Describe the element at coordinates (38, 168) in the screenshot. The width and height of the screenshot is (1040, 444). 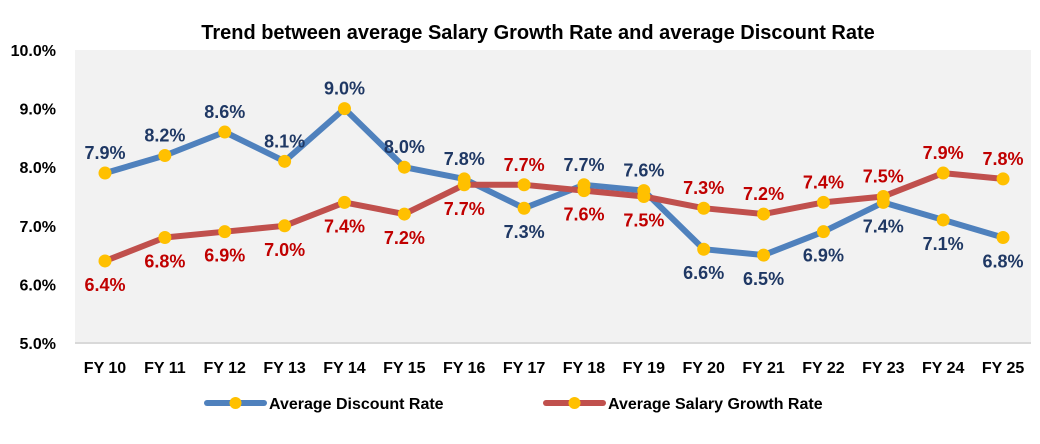
I see `y-tick-label: 8.0%` at that location.